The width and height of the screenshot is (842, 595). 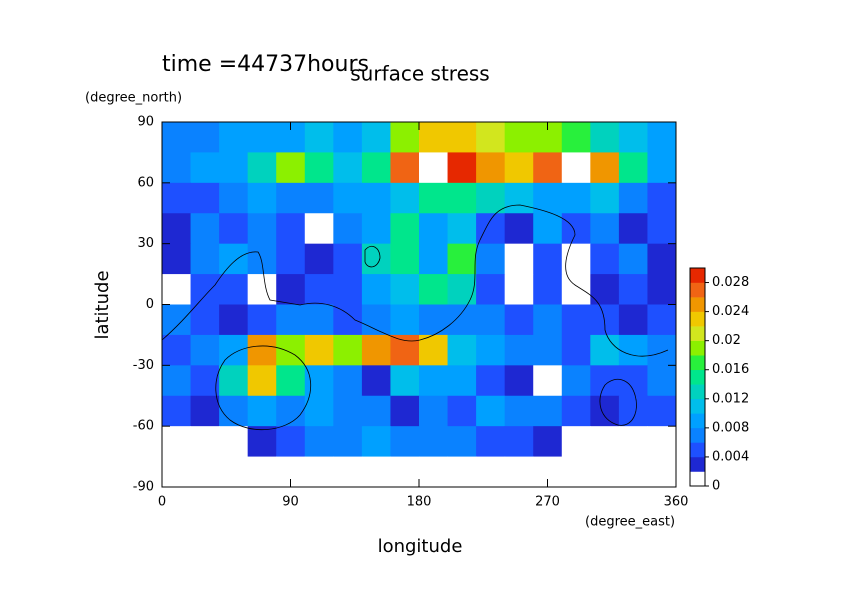 What do you see at coordinates (145, 122) in the screenshot?
I see `y-tick-label: 90` at bounding box center [145, 122].